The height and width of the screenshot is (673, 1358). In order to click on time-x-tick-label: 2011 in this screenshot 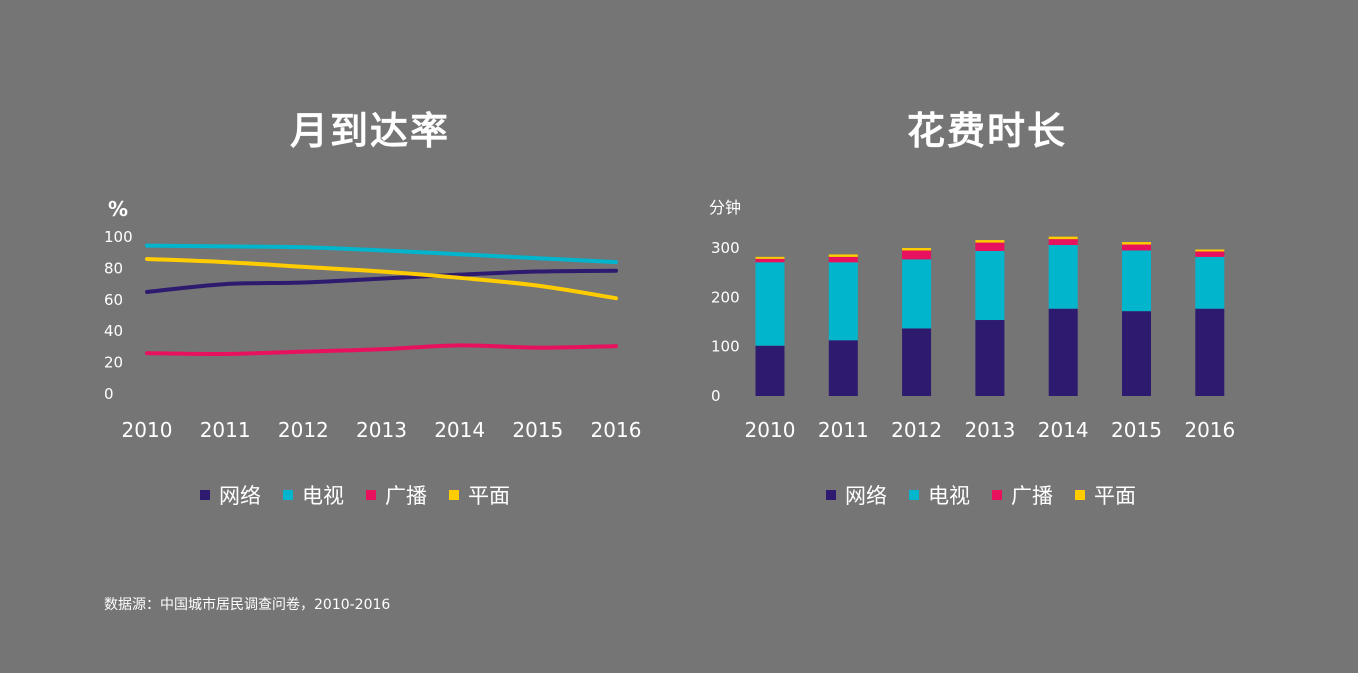, I will do `click(843, 430)`.